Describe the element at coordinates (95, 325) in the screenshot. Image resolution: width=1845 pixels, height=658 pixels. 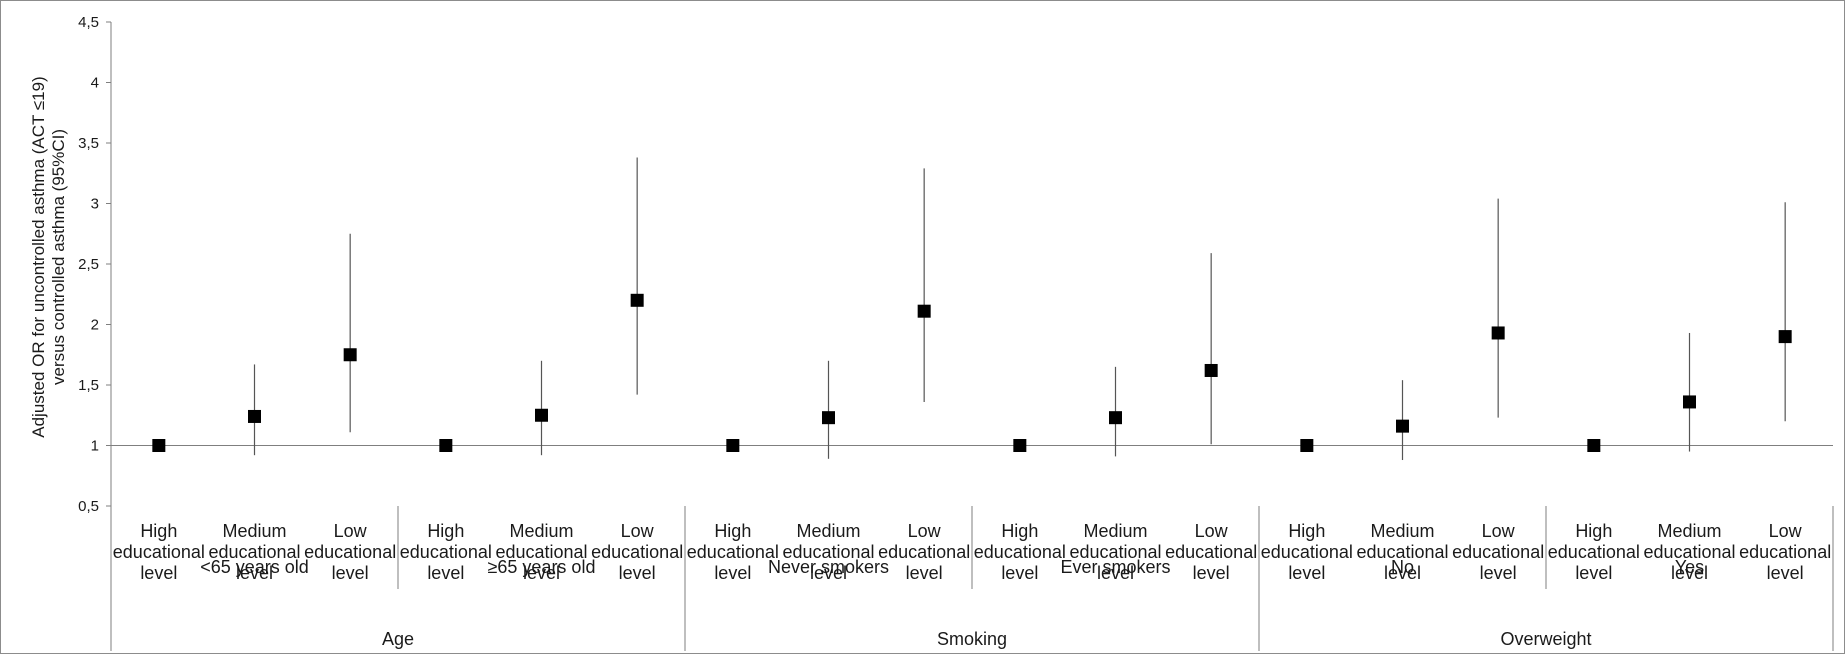
I see `y-tick-label: 2` at that location.